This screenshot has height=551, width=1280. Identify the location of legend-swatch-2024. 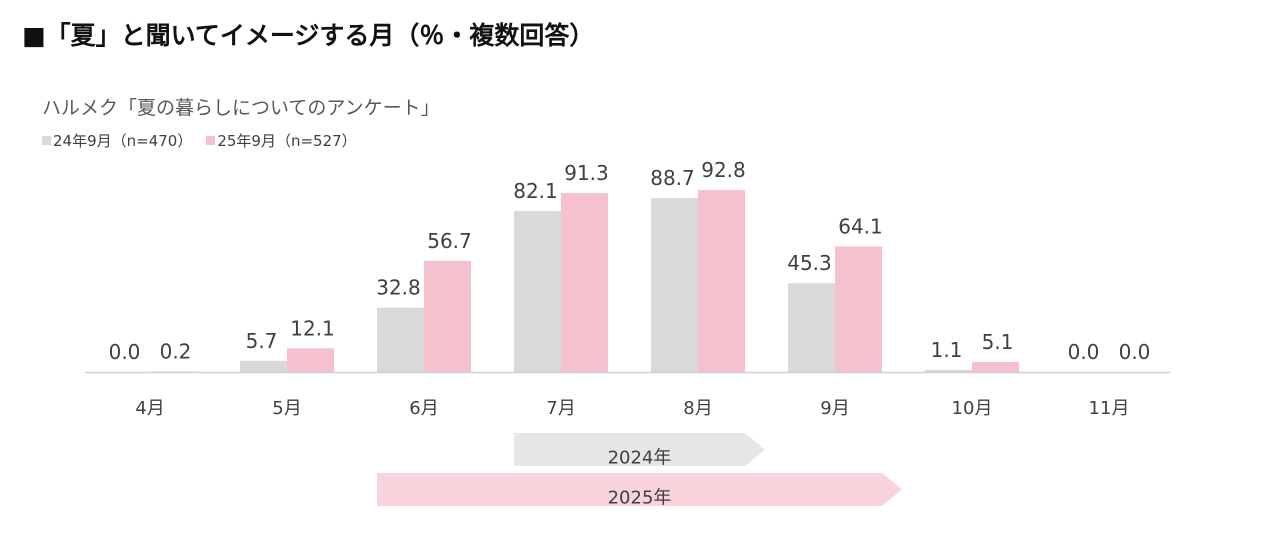
(46, 140).